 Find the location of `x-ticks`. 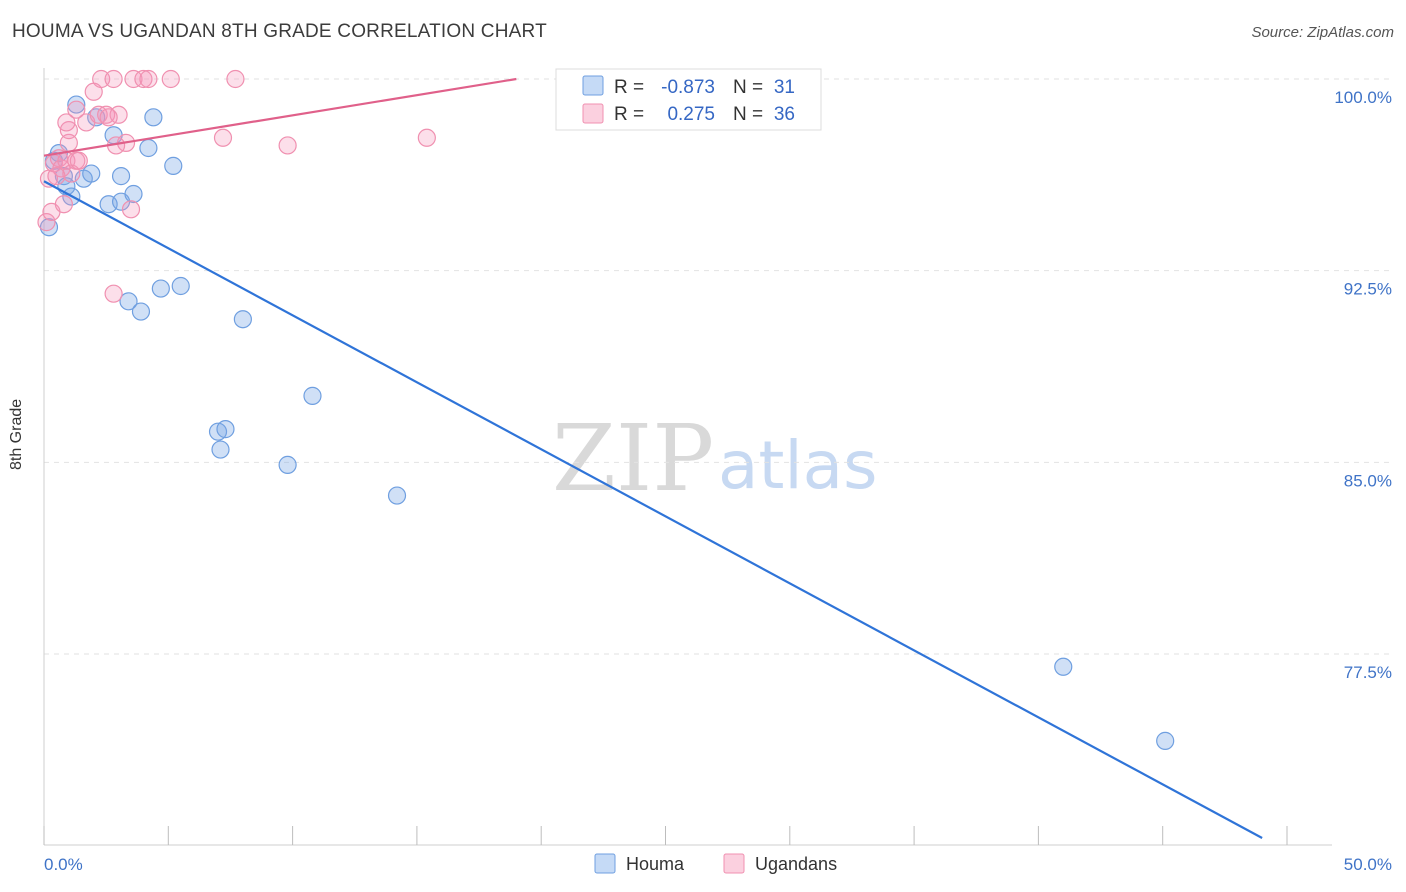

x-ticks is located at coordinates (665, 835).